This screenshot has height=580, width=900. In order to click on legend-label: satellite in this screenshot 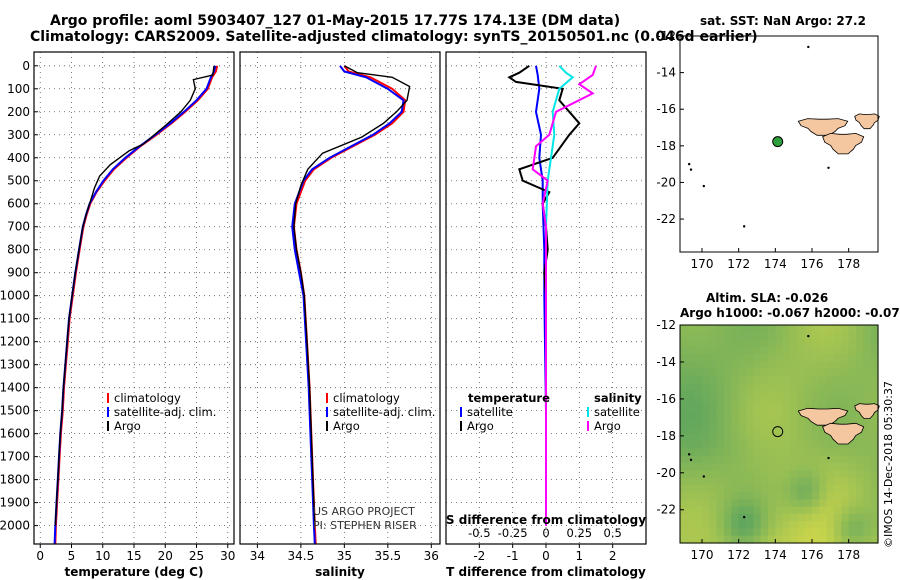, I will do `click(617, 412)`.